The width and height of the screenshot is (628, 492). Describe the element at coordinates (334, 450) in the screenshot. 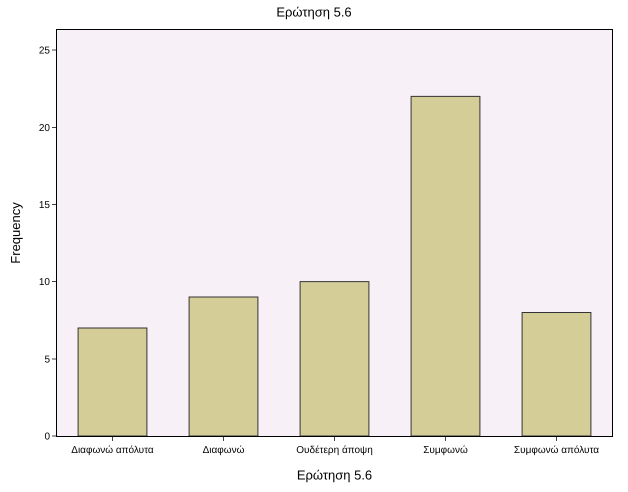

I see `x-tick-label: Ουδέτερη άποψη` at that location.